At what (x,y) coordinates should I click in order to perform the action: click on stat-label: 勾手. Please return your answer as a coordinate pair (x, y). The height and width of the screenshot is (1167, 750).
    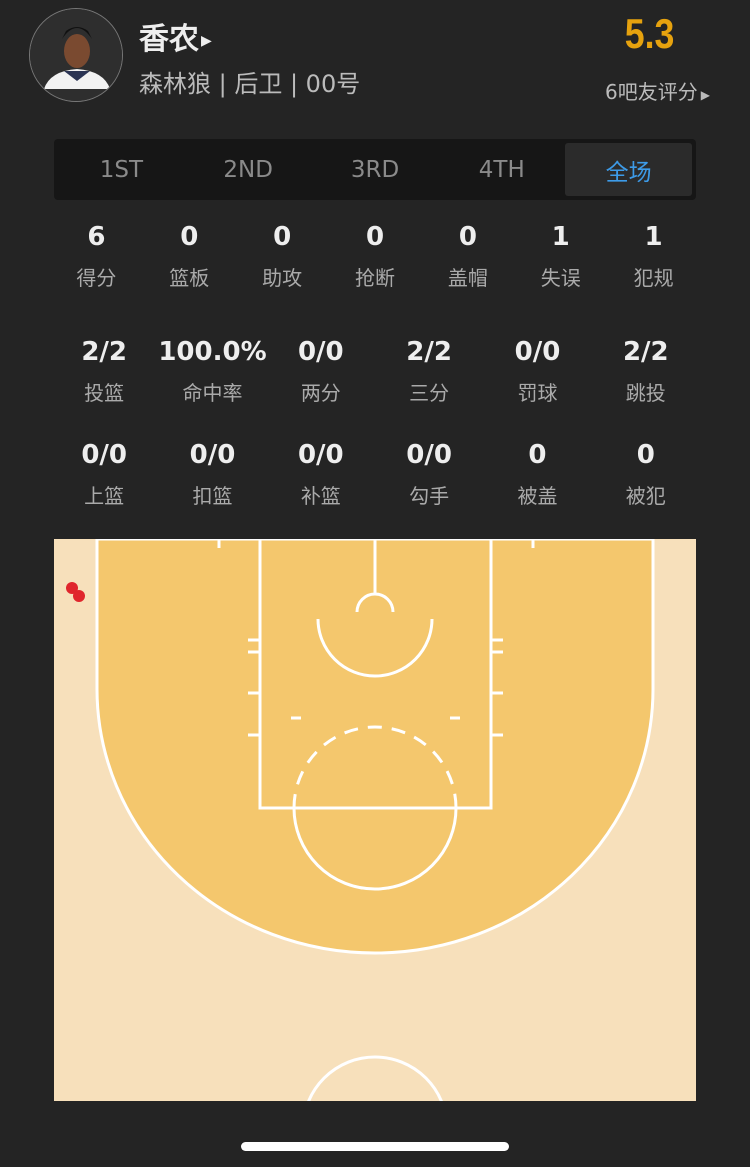
    Looking at the image, I should click on (429, 496).